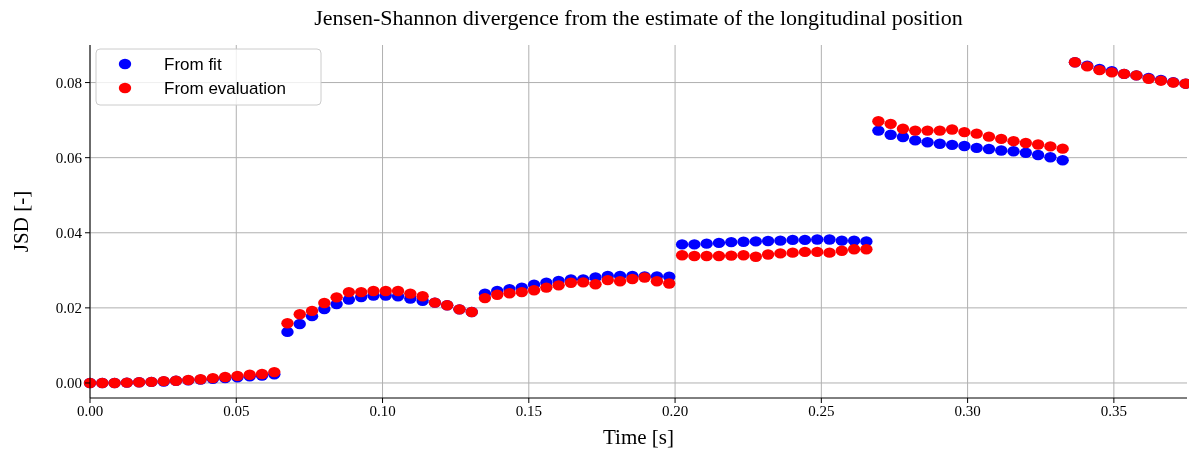  What do you see at coordinates (68, 82) in the screenshot?
I see `y-tick-label: 0.08` at bounding box center [68, 82].